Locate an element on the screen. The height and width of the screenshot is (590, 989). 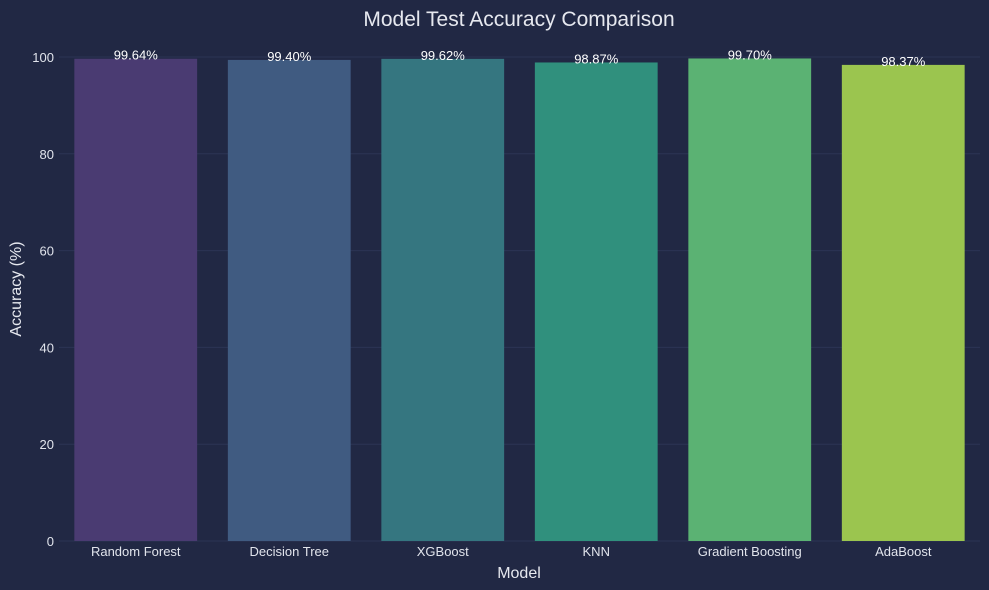
y-tick-label: 20 is located at coordinates (47, 444).